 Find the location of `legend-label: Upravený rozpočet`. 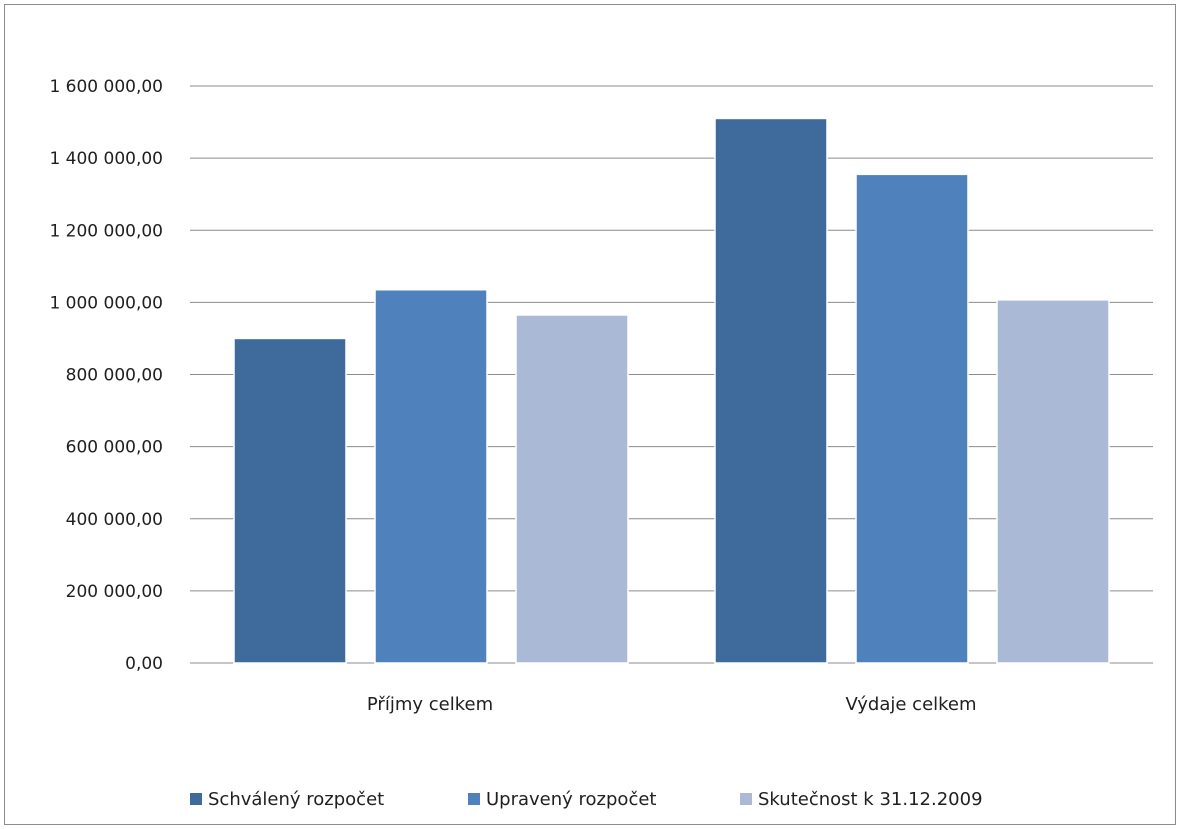

legend-label: Upravený rozpočet is located at coordinates (571, 799).